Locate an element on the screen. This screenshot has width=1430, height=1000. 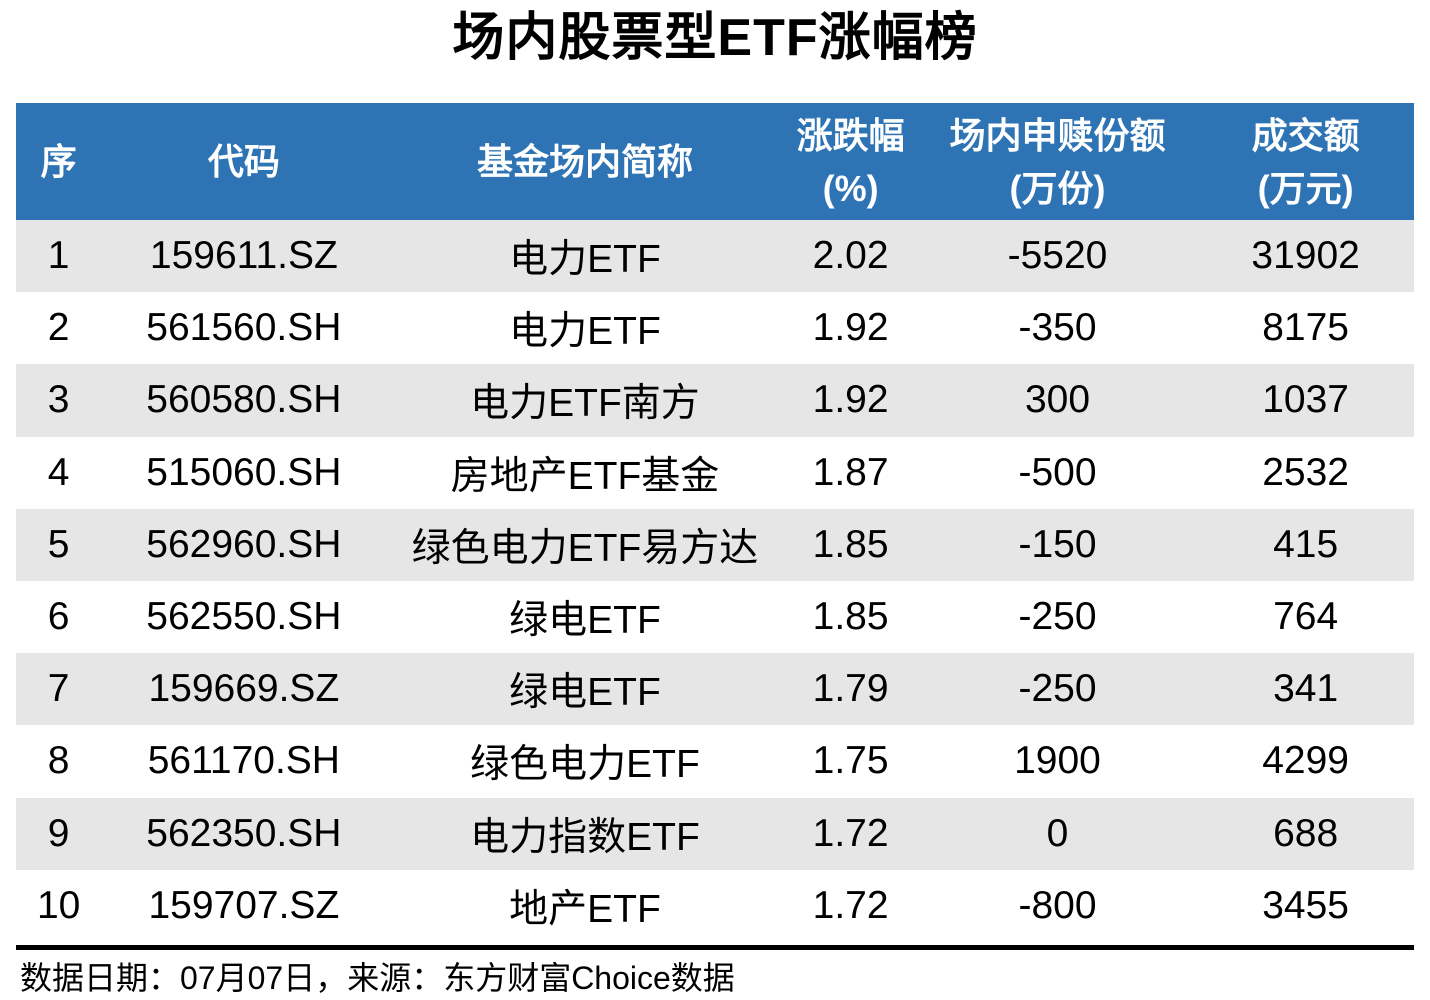
column-header-unit: (%) is located at coordinates (850, 188).